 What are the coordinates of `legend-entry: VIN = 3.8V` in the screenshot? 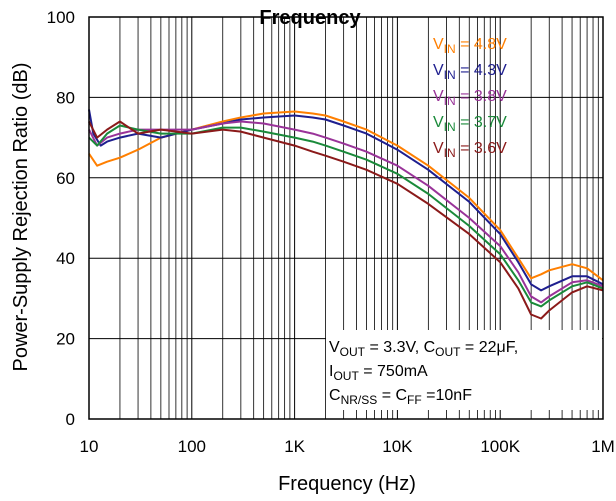 It's located at (470, 98).